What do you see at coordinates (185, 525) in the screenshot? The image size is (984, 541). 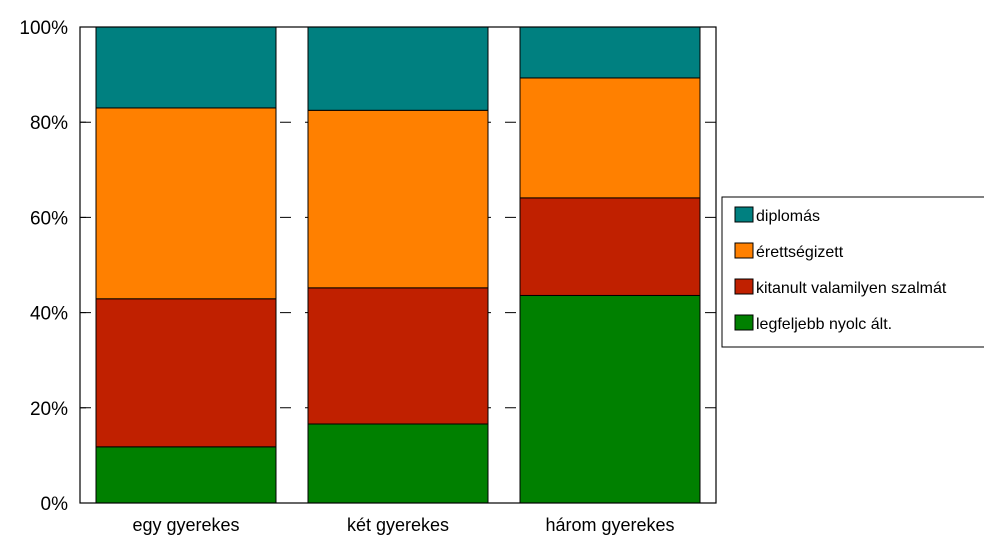 I see `x-tick-label: egy gyerekes` at bounding box center [185, 525].